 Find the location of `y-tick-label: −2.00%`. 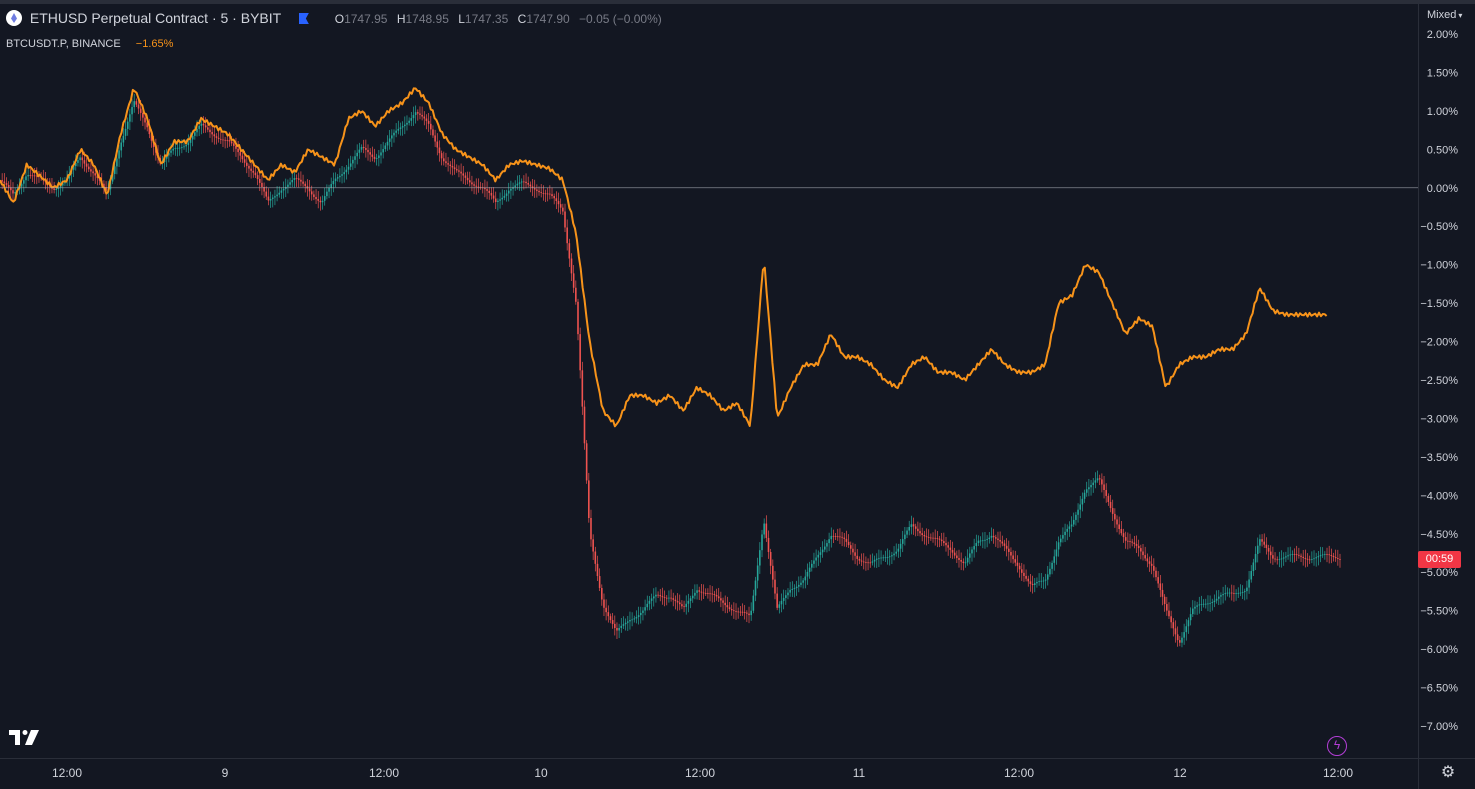

y-tick-label: −2.00% is located at coordinates (1439, 343).